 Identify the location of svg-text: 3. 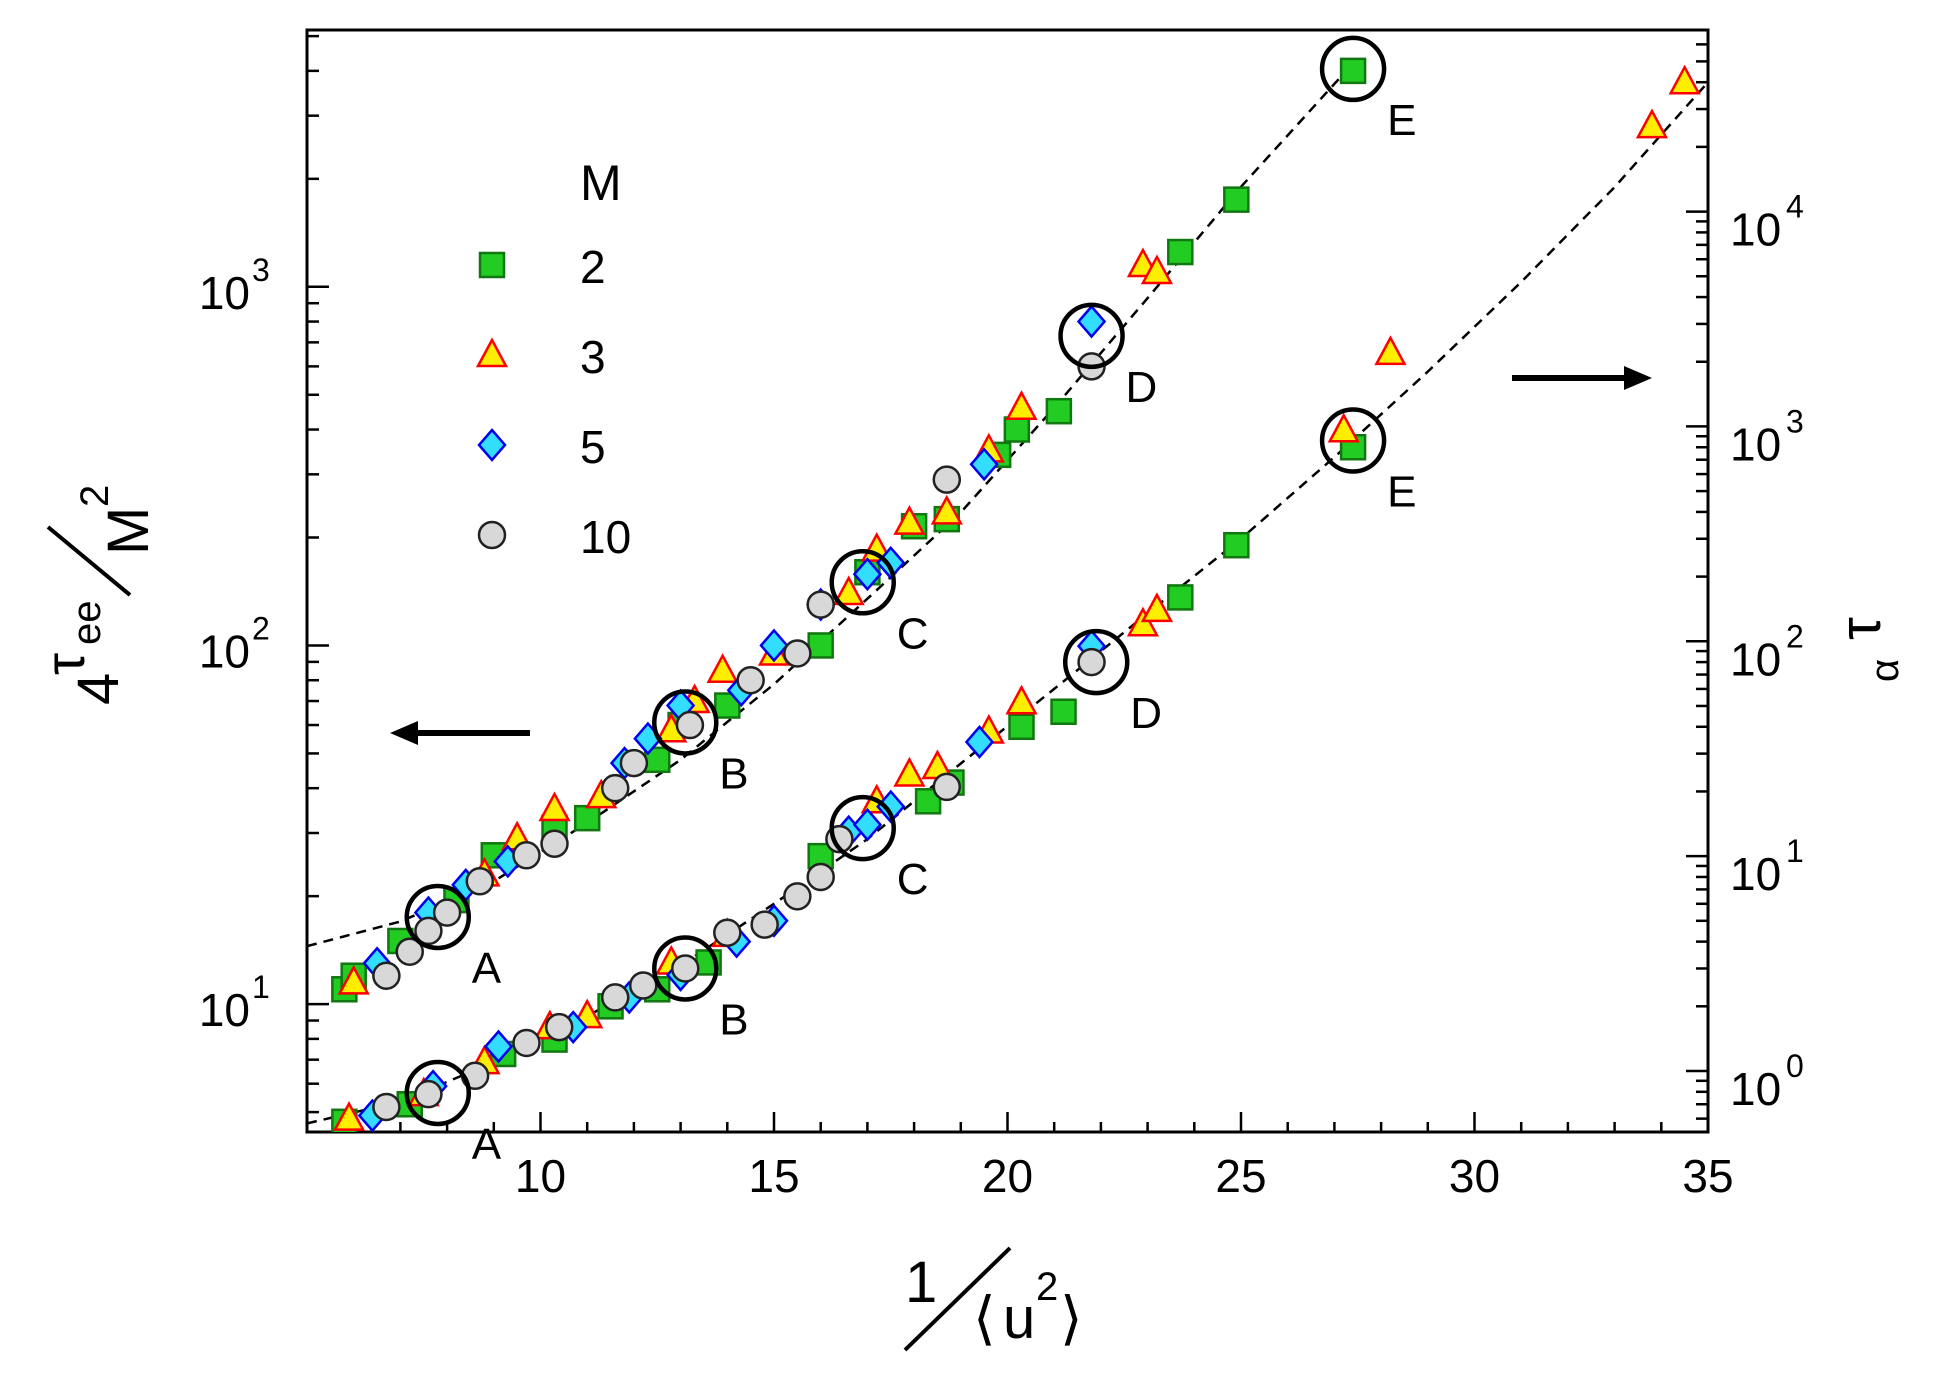
(261, 270).